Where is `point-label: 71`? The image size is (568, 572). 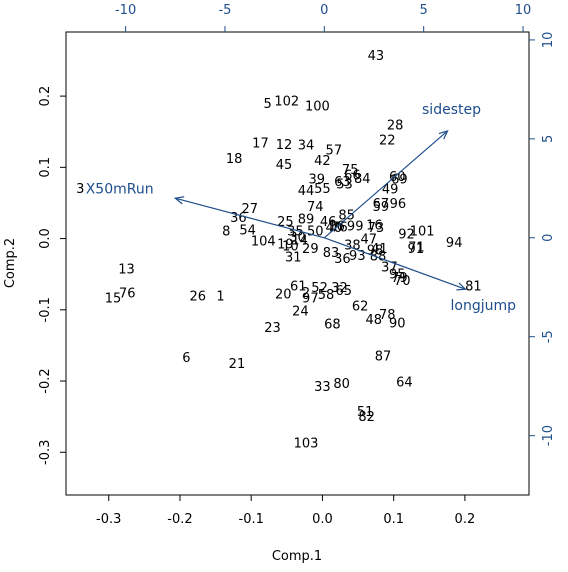
point-label: 71 is located at coordinates (416, 247).